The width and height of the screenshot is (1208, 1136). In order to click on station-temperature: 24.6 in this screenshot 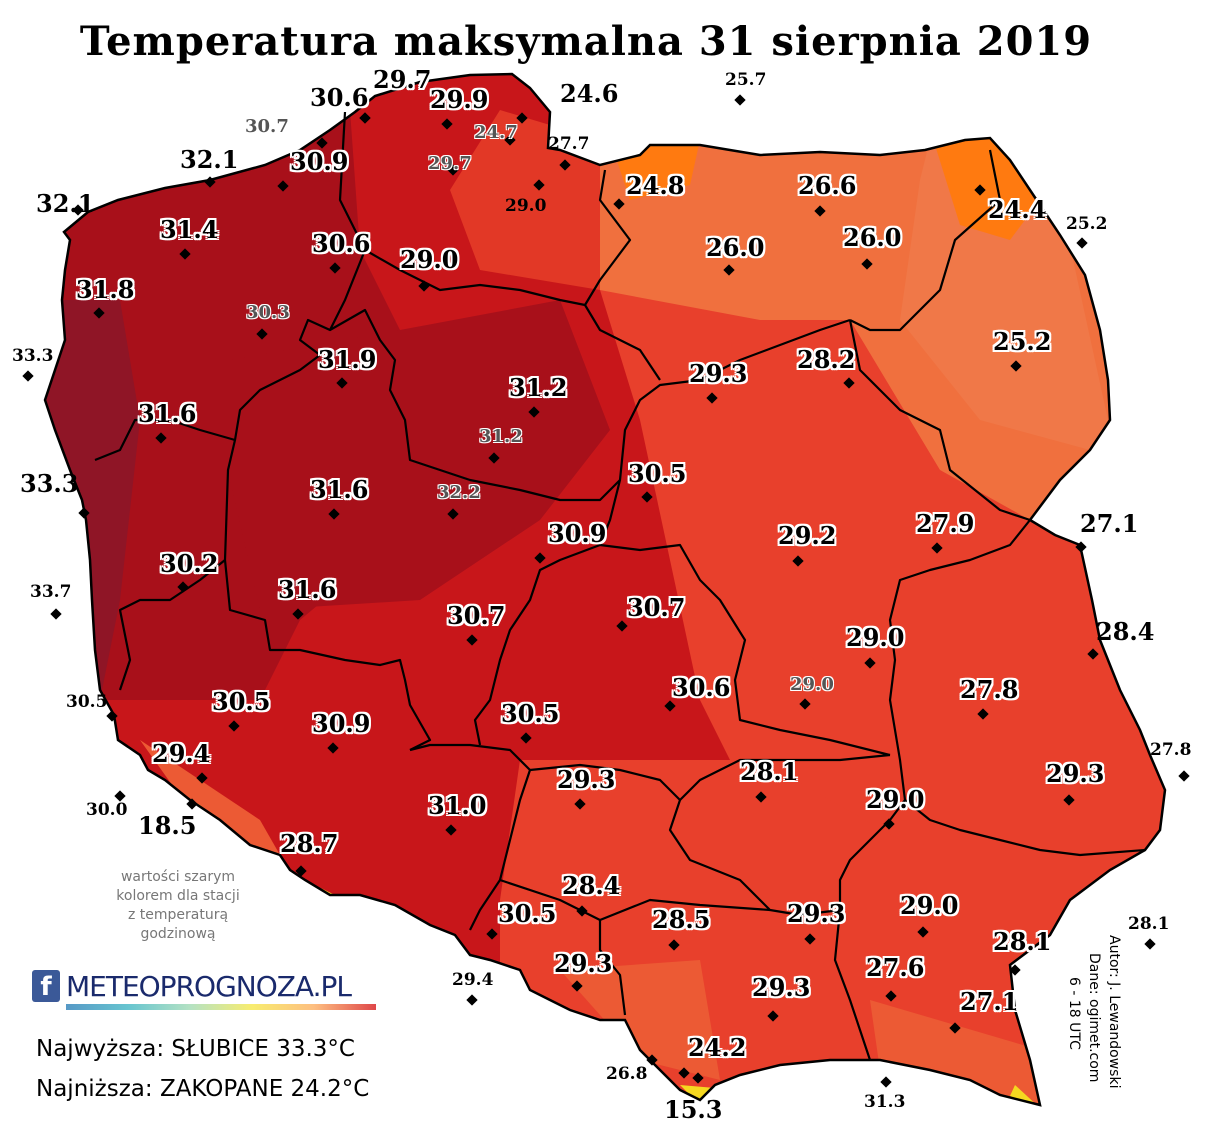, I will do `click(589, 93)`.